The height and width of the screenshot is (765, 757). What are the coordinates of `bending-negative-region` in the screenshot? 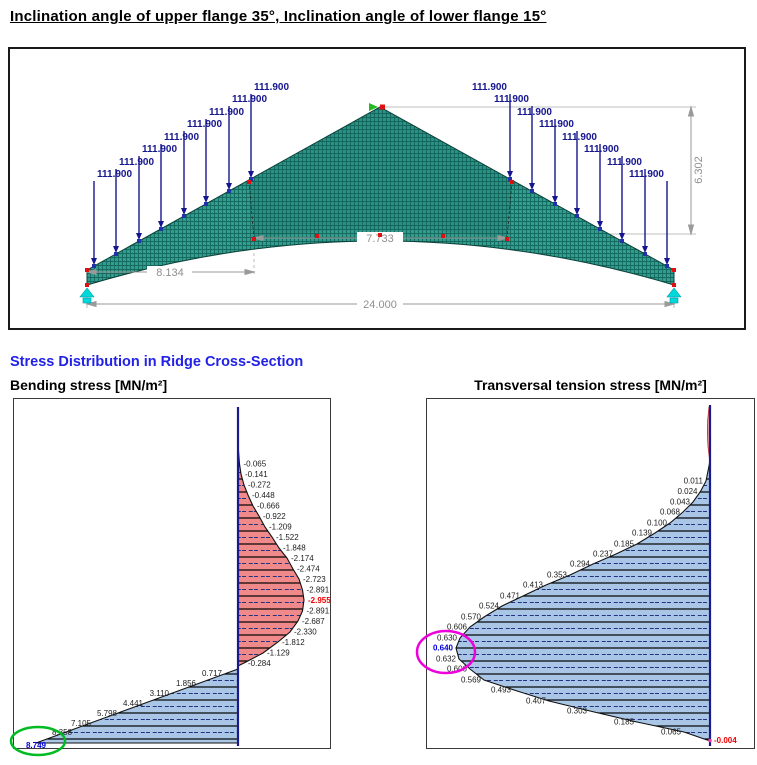 It's located at (271, 555).